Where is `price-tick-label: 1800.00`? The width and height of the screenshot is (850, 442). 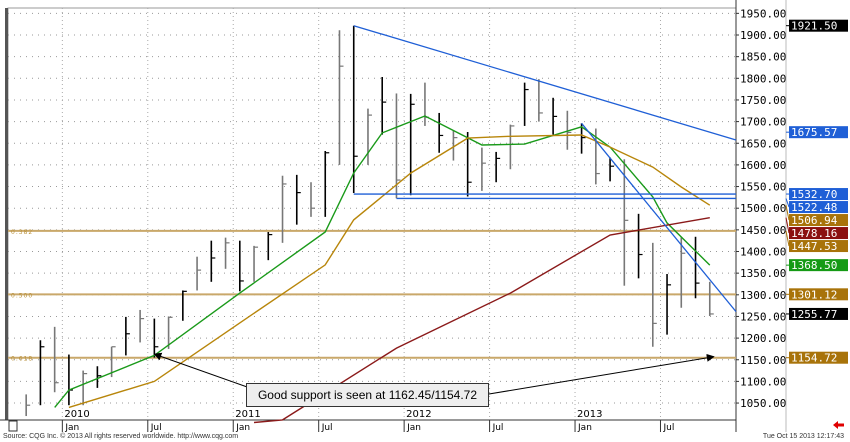
price-tick-label: 1800.00 is located at coordinates (763, 78).